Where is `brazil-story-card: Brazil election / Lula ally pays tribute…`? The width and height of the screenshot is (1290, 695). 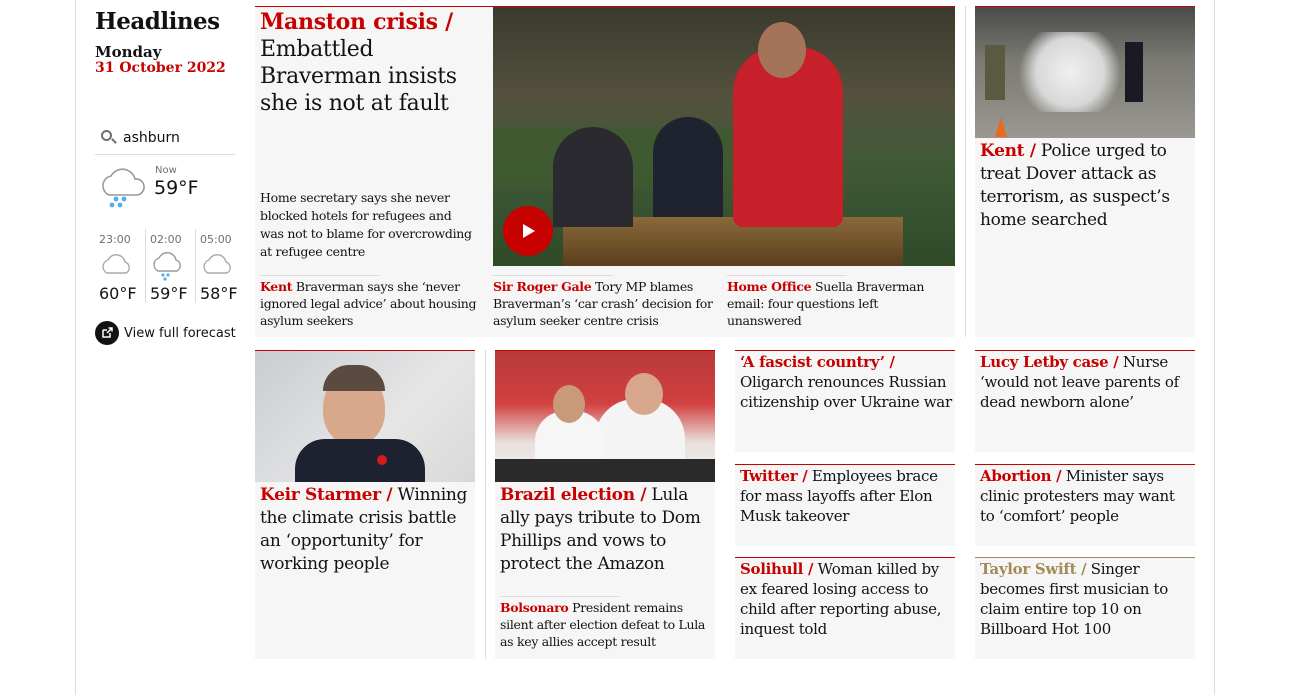 brazil-story-card: Brazil election / Lula ally pays tribute… is located at coordinates (605, 504).